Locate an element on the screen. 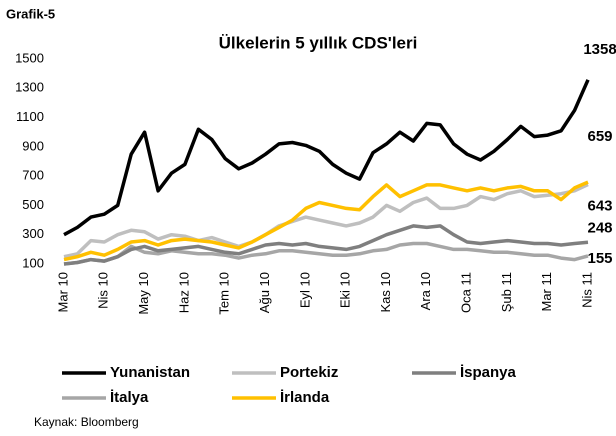 The height and width of the screenshot is (436, 616). y-tick-label: 700 is located at coordinates (33, 175).